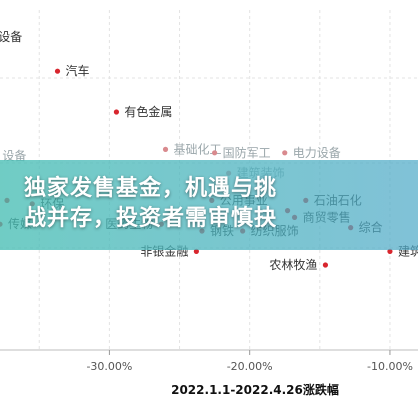 Image resolution: width=418 pixels, height=418 pixels. What do you see at coordinates (151, 218) in the screenshot?
I see `headline-line-2: 战并存，投资者需审慎抉` at bounding box center [151, 218].